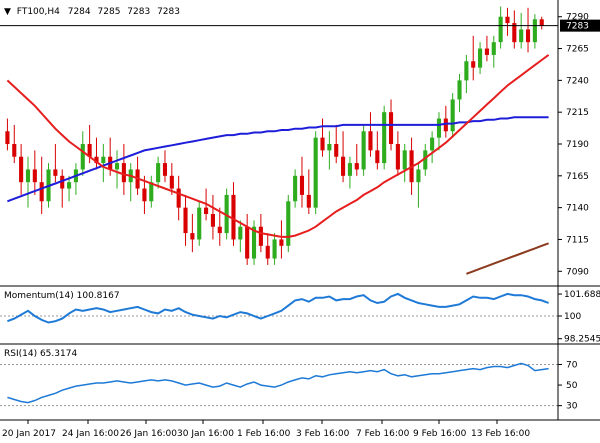 The image size is (600, 443). Describe the element at coordinates (580, 25) in the screenshot. I see `current-price-tag` at that location.